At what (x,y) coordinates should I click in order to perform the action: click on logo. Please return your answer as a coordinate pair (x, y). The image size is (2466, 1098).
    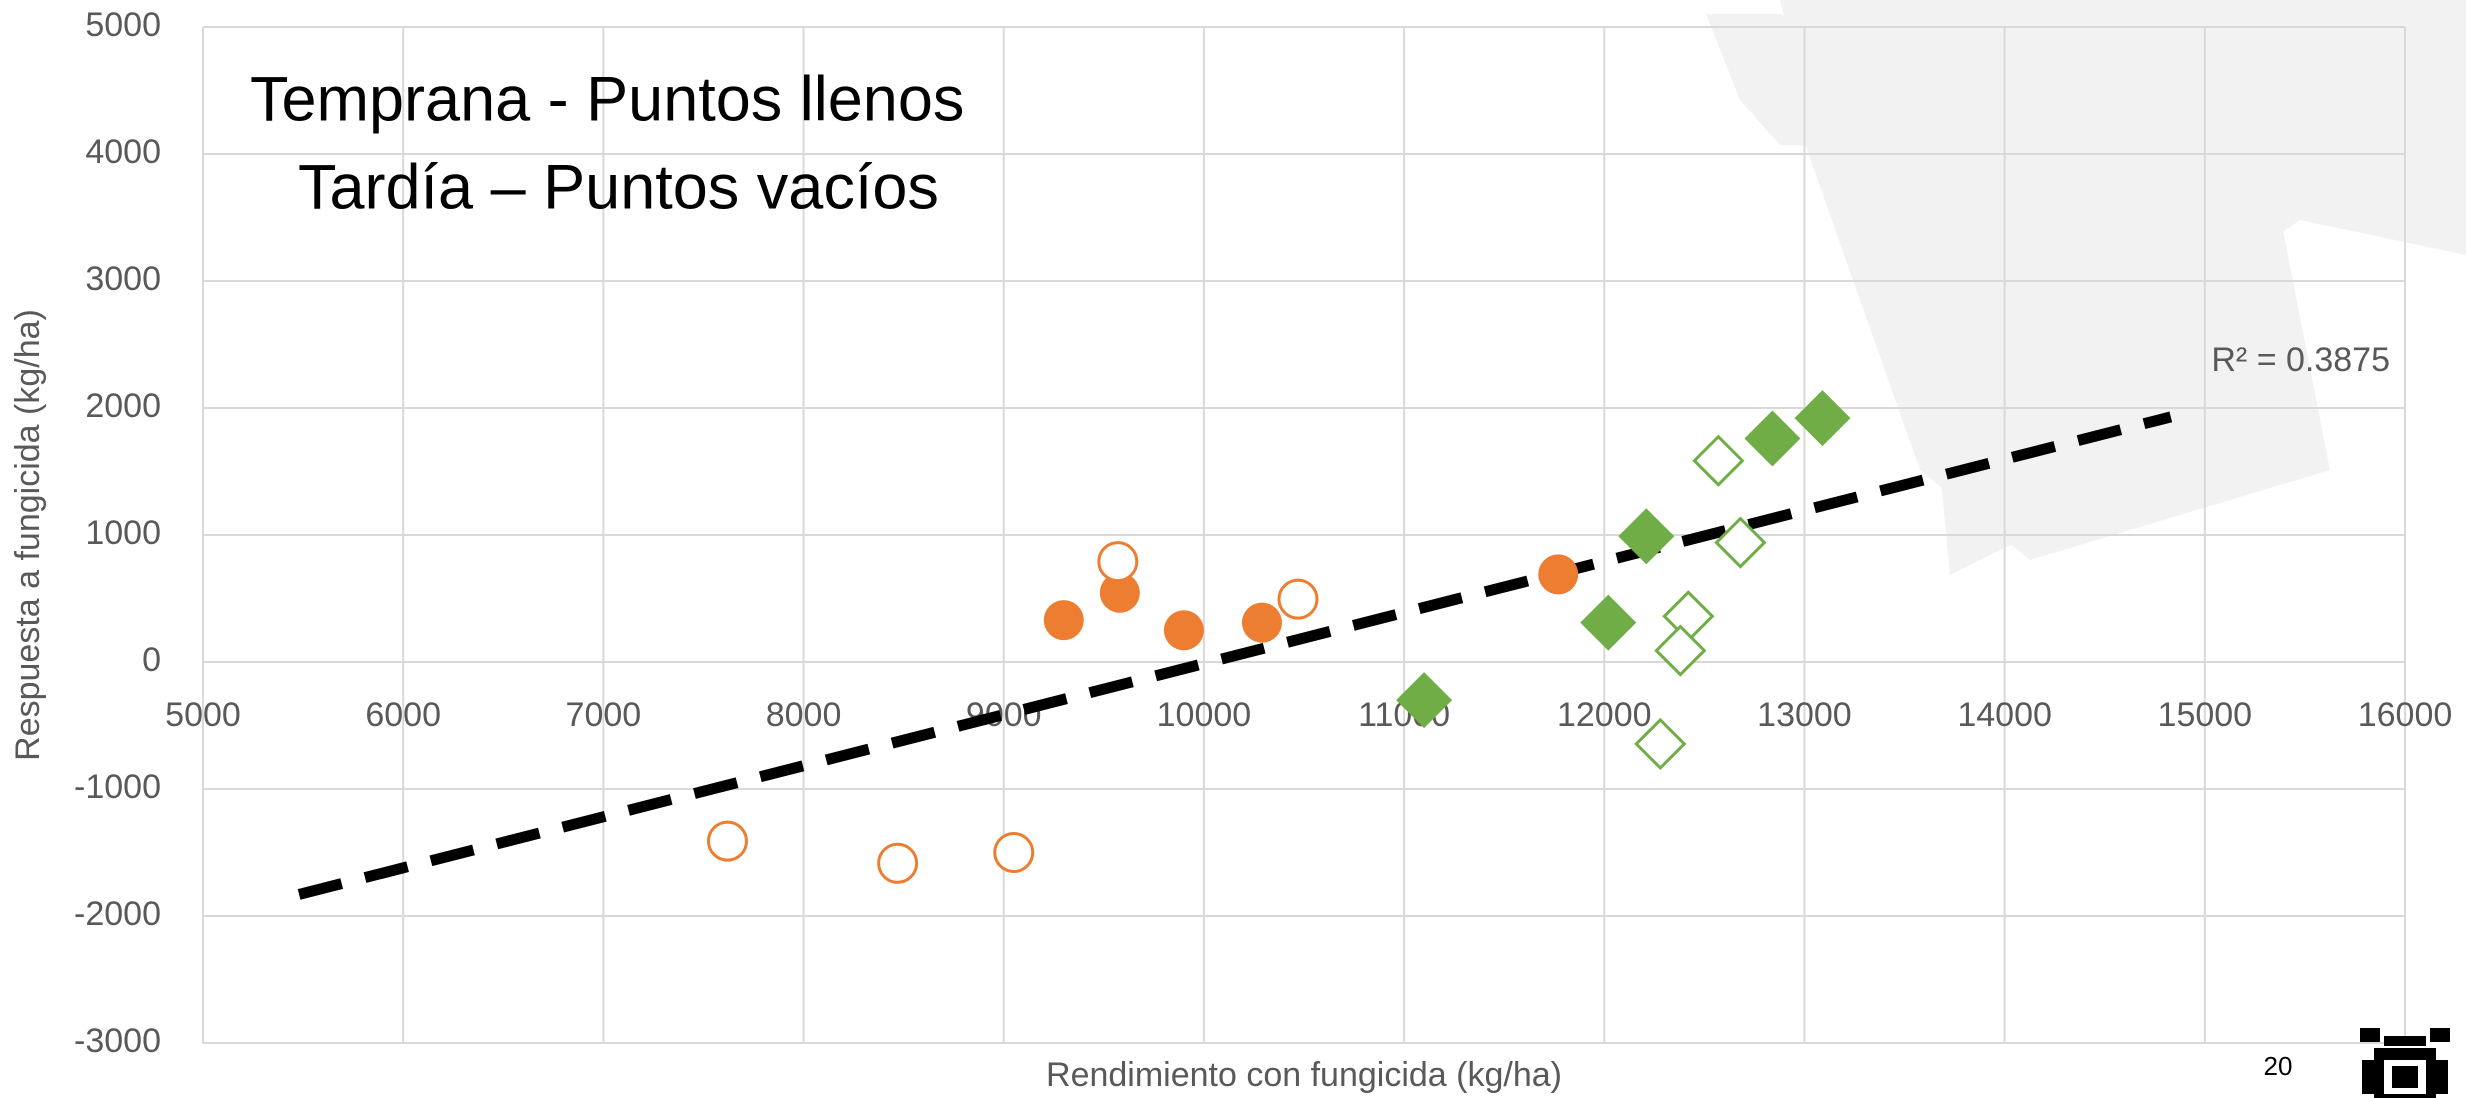
    Looking at the image, I should click on (2405, 1063).